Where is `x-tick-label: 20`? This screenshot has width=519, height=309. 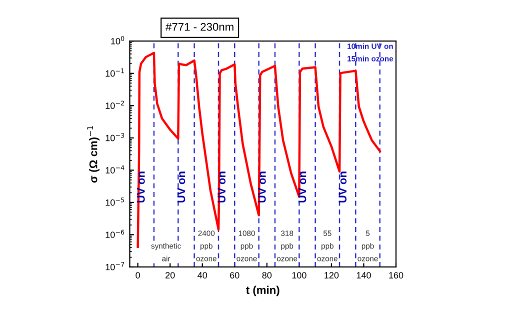
x-tick-label: 20 is located at coordinates (170, 275).